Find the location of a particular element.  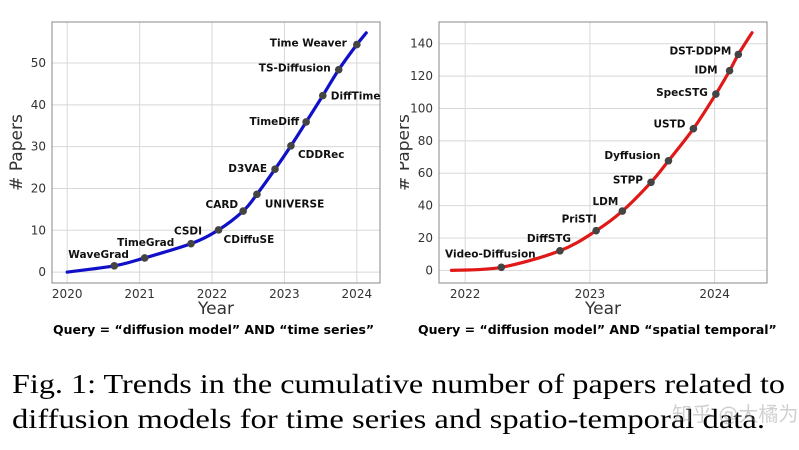

y-tick-label: 10 is located at coordinates (38, 230).